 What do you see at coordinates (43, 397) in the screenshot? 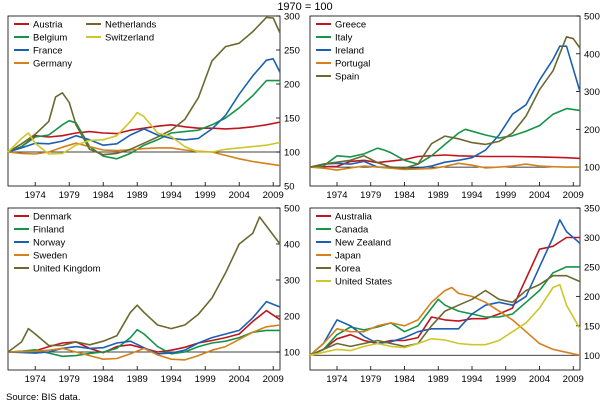
I see `source-note: Source: BIS data.` at bounding box center [43, 397].